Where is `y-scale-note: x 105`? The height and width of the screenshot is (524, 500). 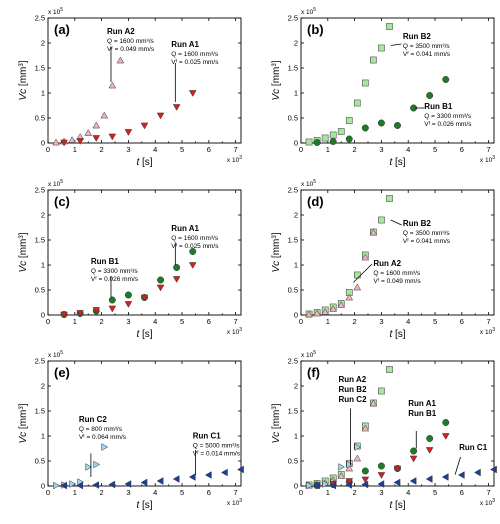 y-scale-note: x 105 is located at coordinates (55, 183).